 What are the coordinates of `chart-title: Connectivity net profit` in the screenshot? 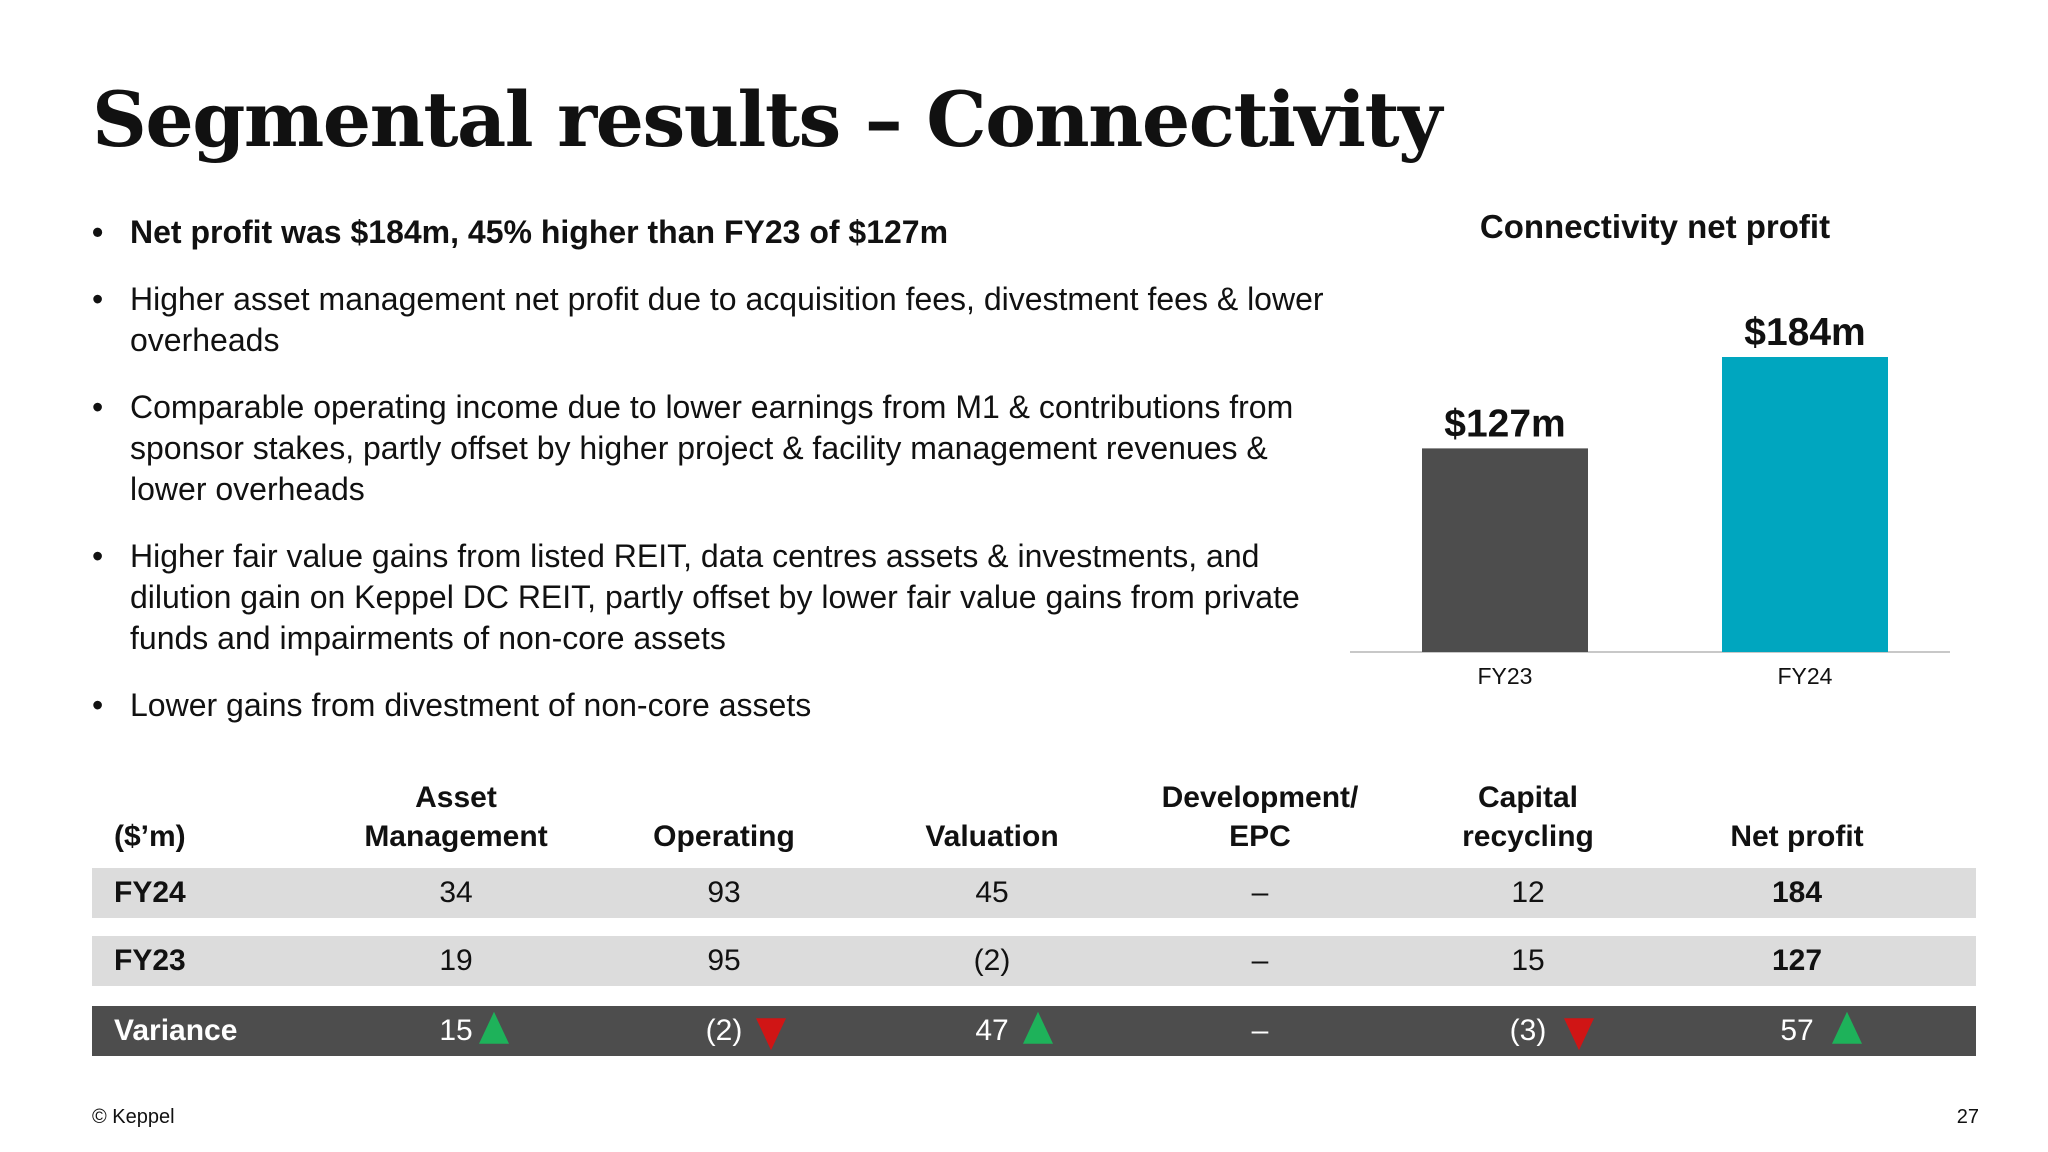 It's located at (1655, 226).